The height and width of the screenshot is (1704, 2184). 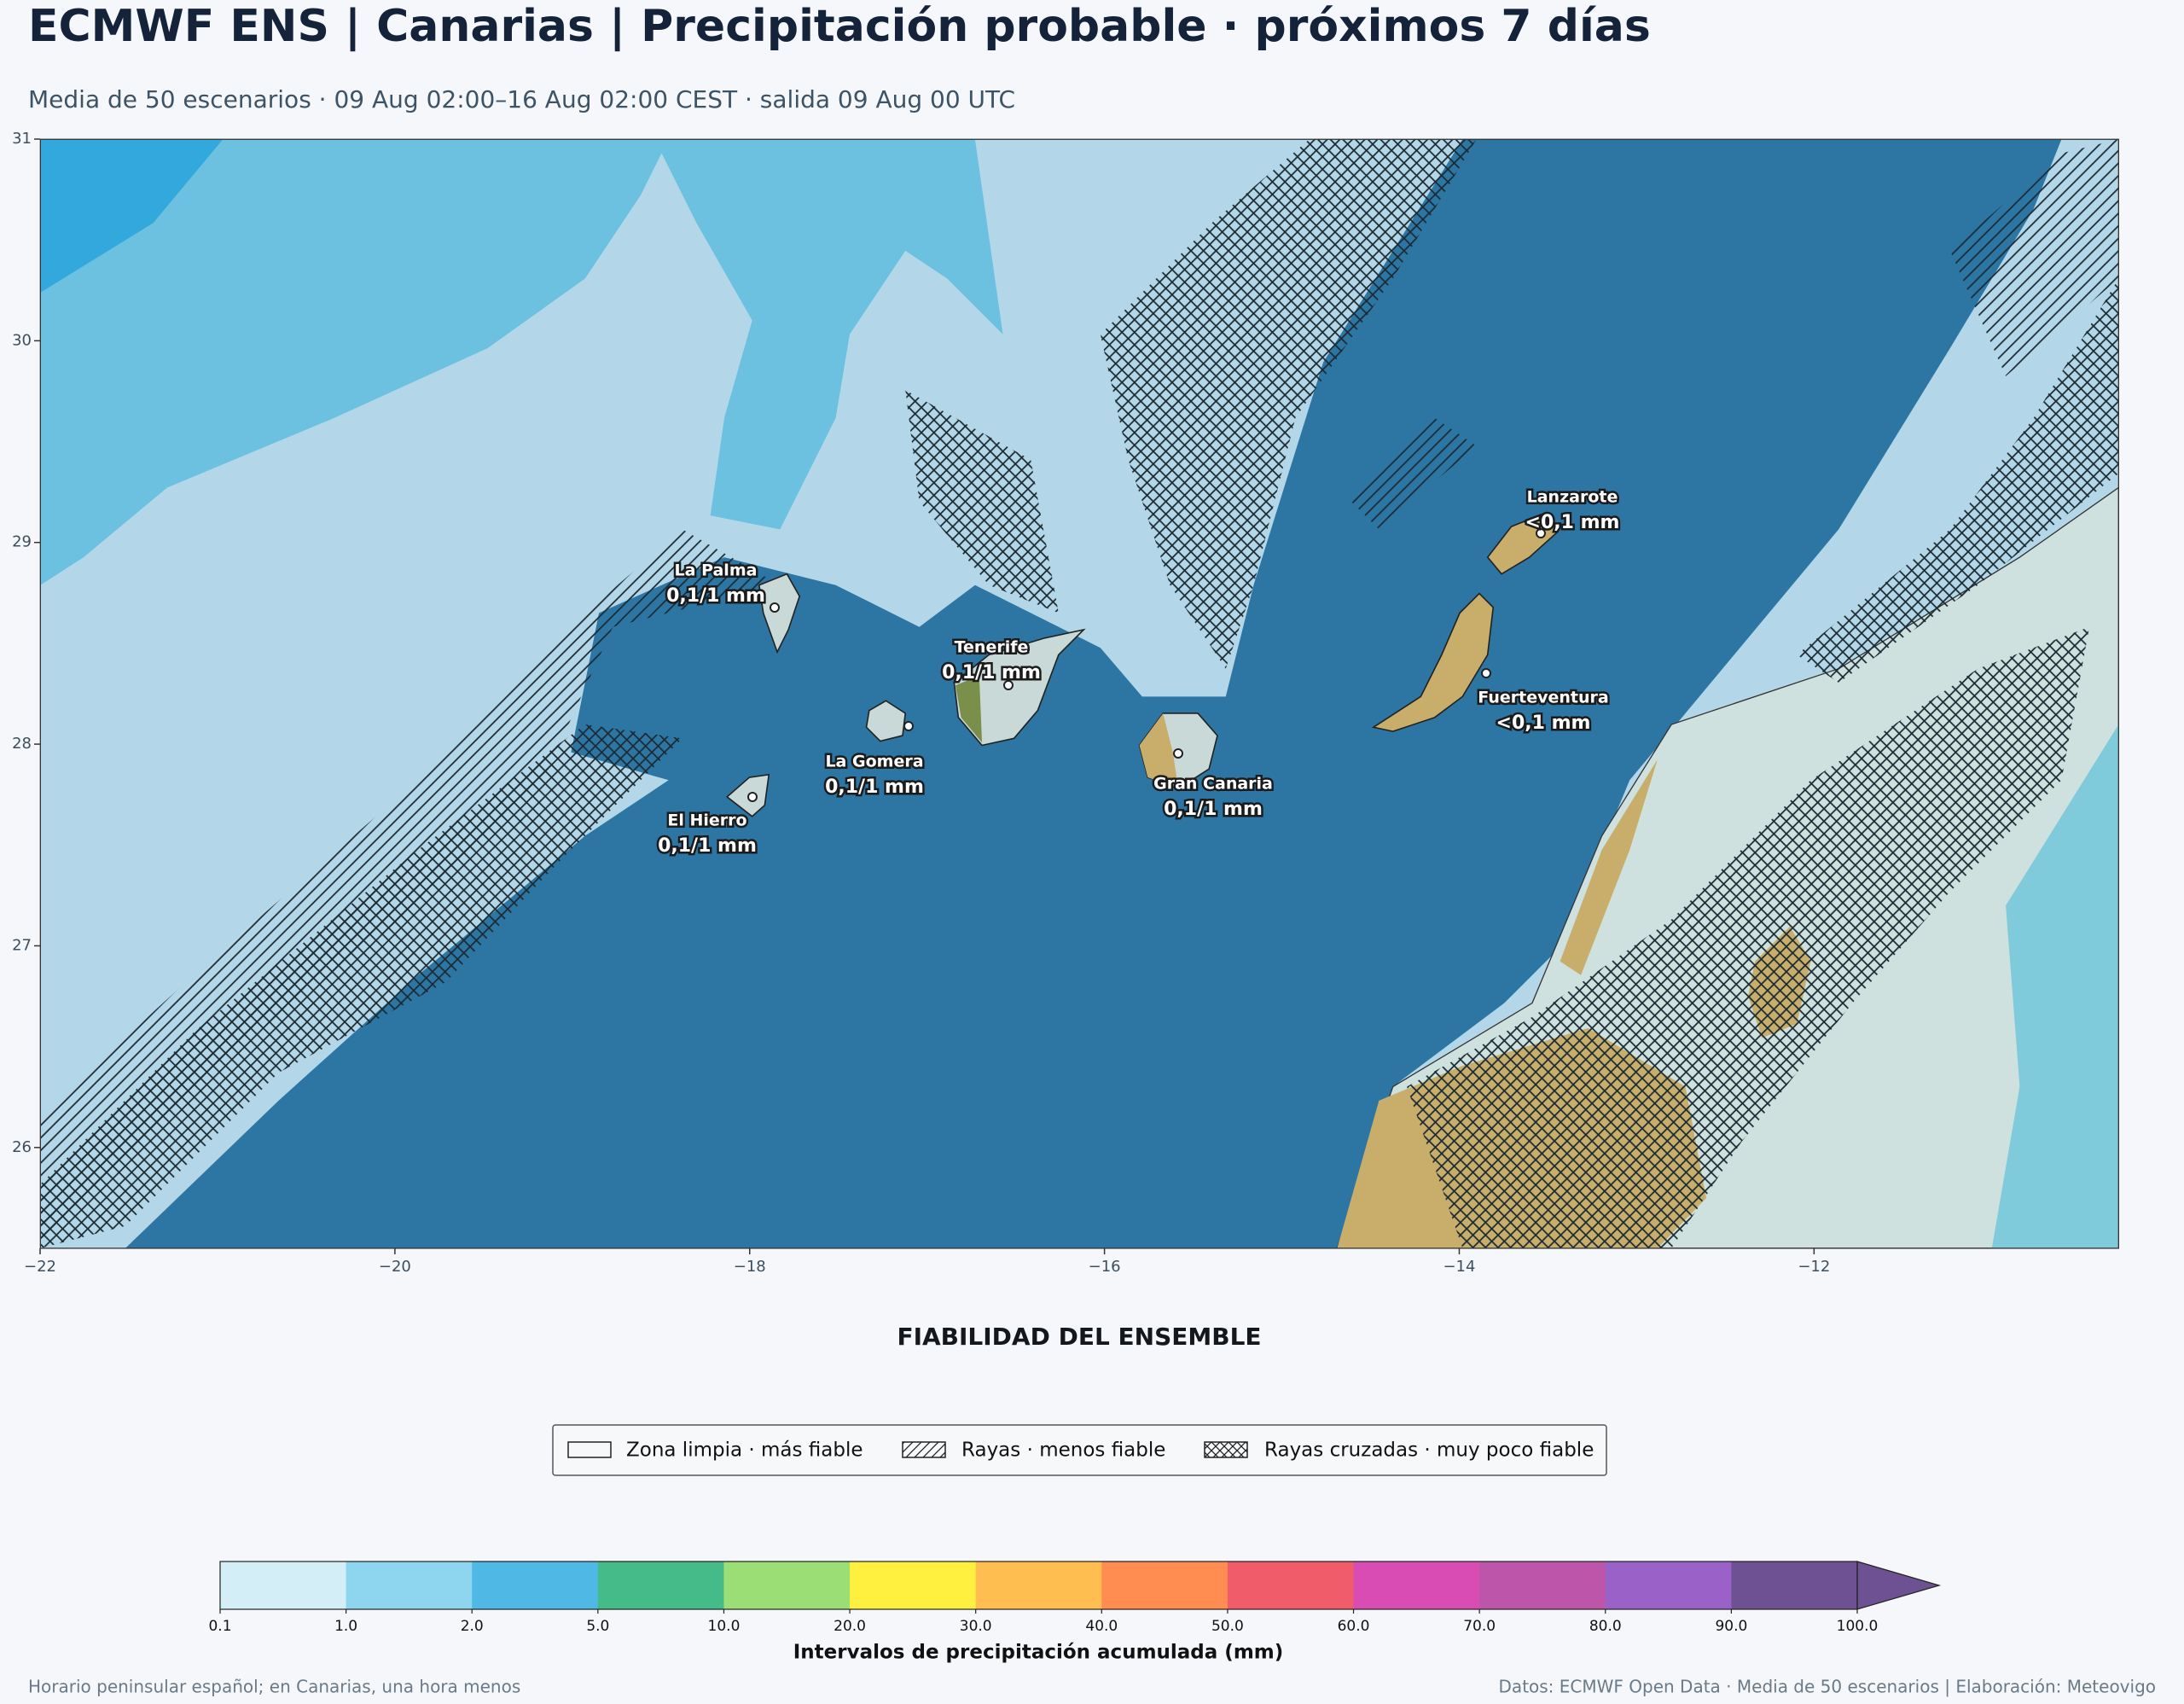 What do you see at coordinates (1480, 1626) in the screenshot?
I see `colorbar-tick-label: 70.0` at bounding box center [1480, 1626].